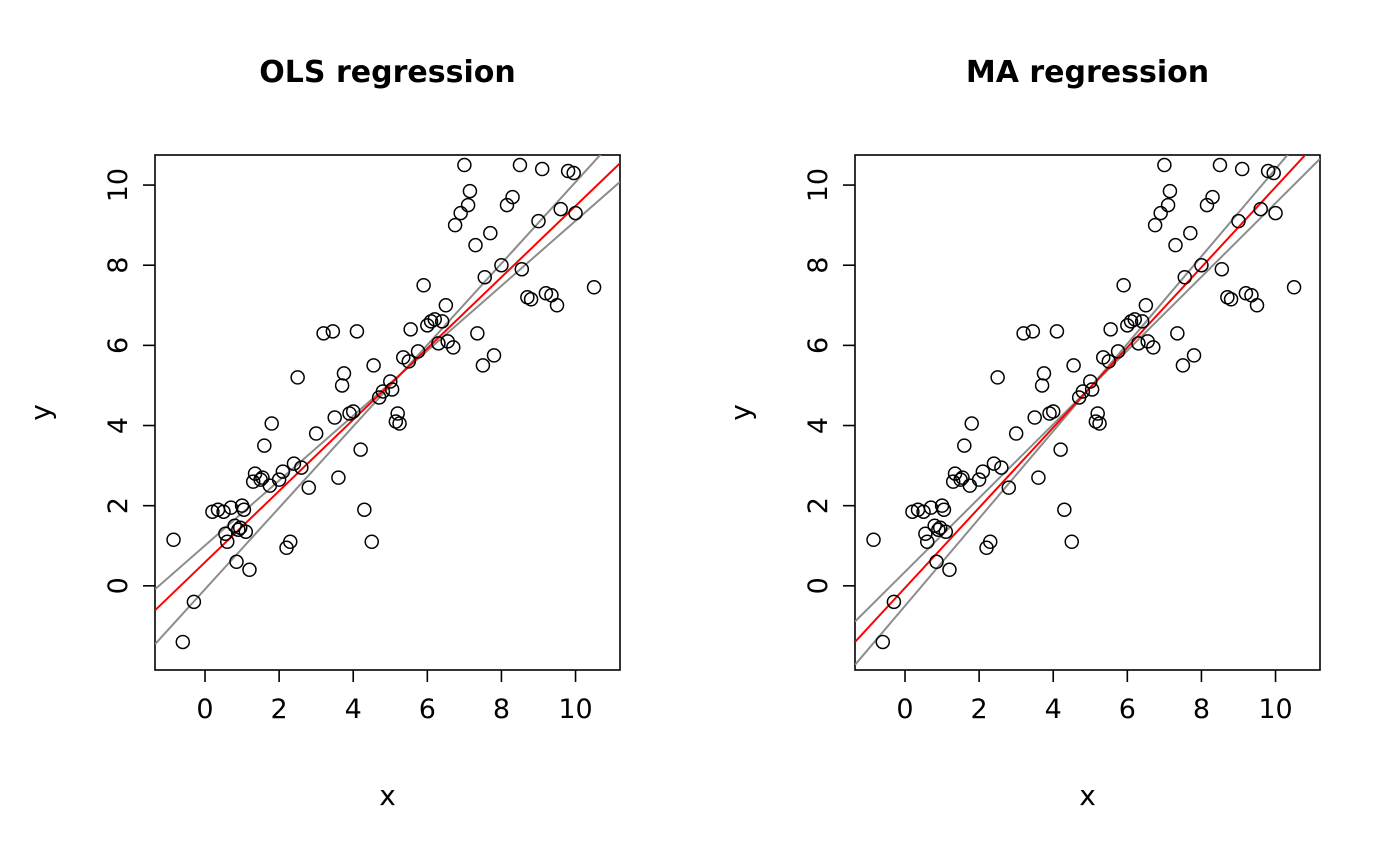  Describe the element at coordinates (1087, 72) in the screenshot. I see `panel-ma-title: MA regression` at that location.